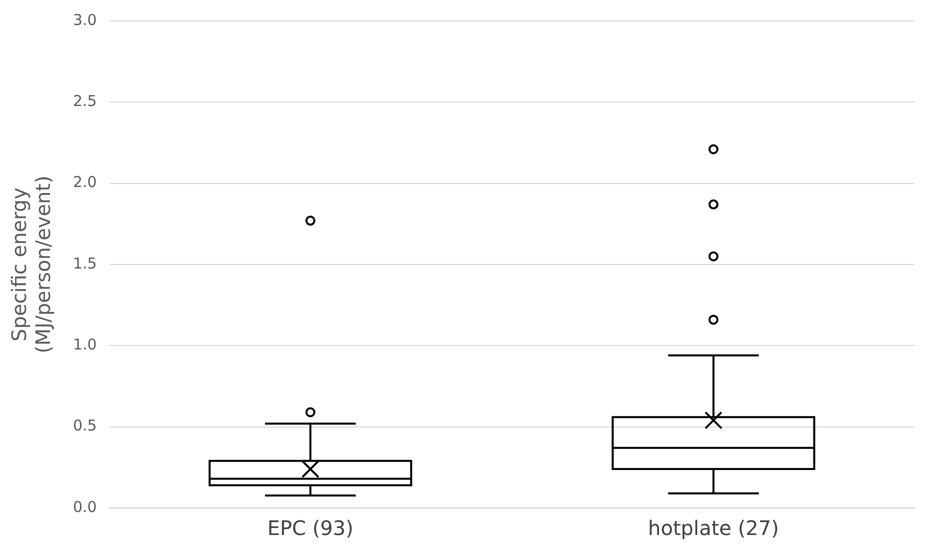 The height and width of the screenshot is (552, 925). I want to click on y-tick-label: 3.0, so click(84, 19).